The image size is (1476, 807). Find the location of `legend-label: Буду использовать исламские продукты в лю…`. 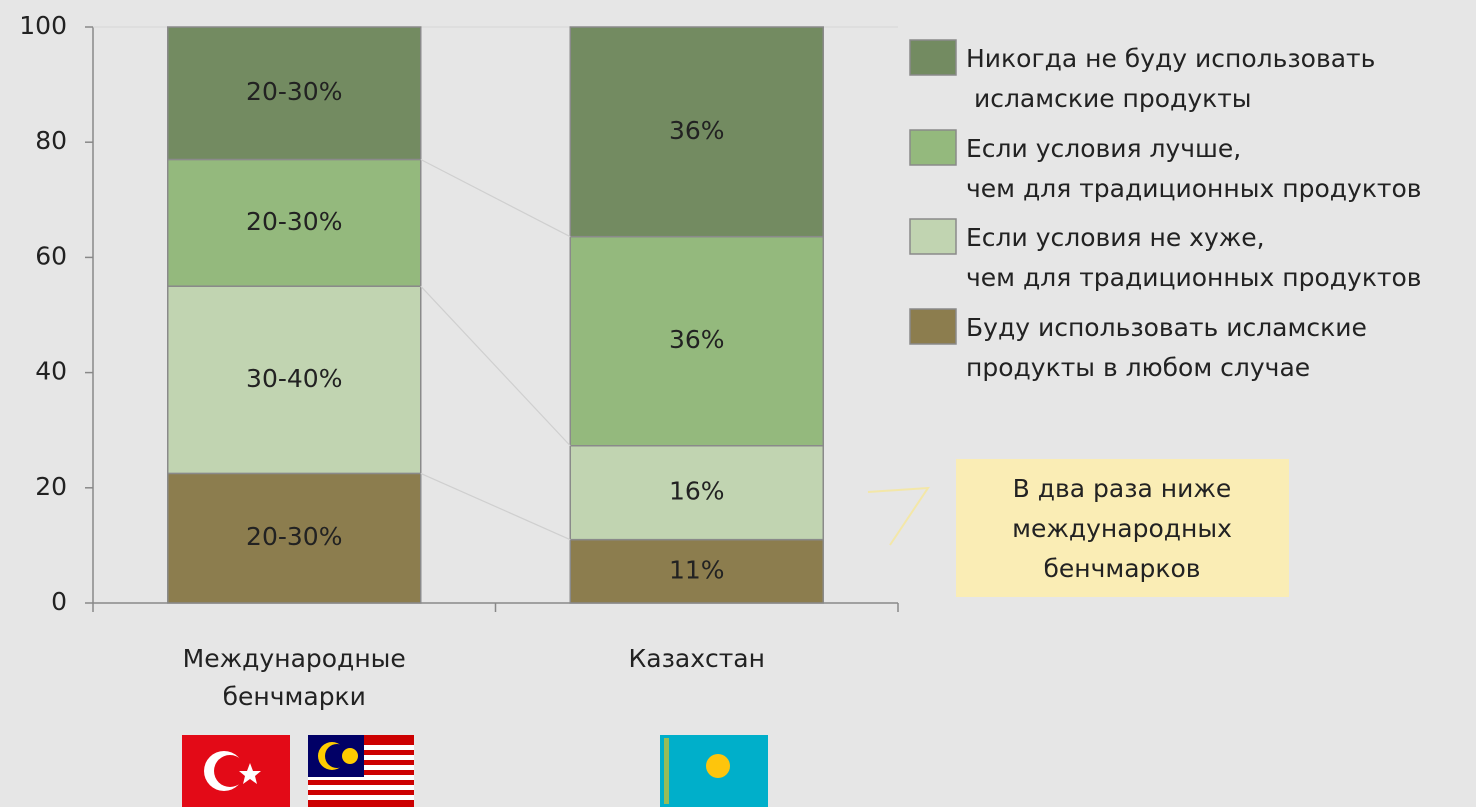

legend-label: Буду использовать исламские продукты в лю… is located at coordinates (1166, 347).